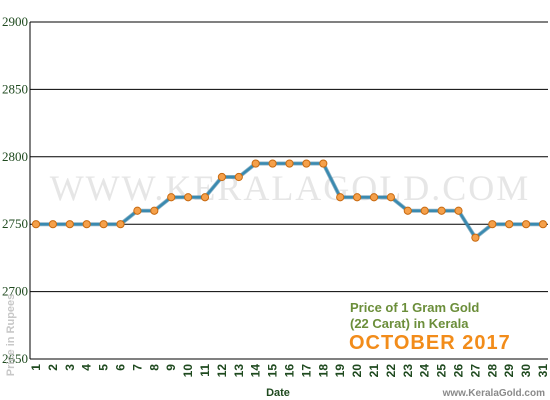 Image resolution: width=550 pixels, height=400 pixels. Describe the element at coordinates (323, 371) in the screenshot. I see `x-tick-label: 18` at that location.